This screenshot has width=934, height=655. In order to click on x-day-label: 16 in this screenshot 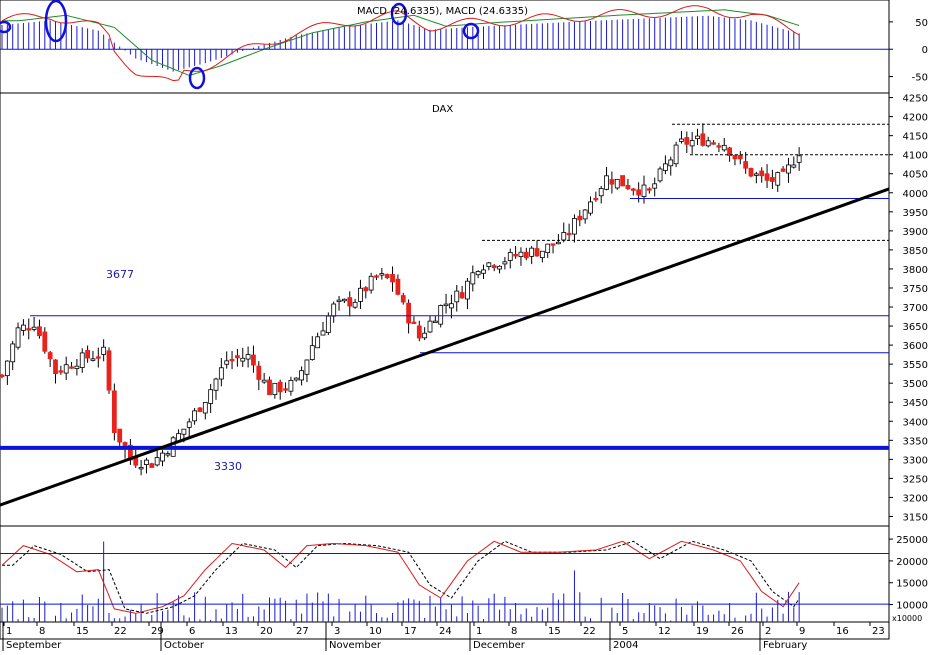, I will do `click(842, 631)`.